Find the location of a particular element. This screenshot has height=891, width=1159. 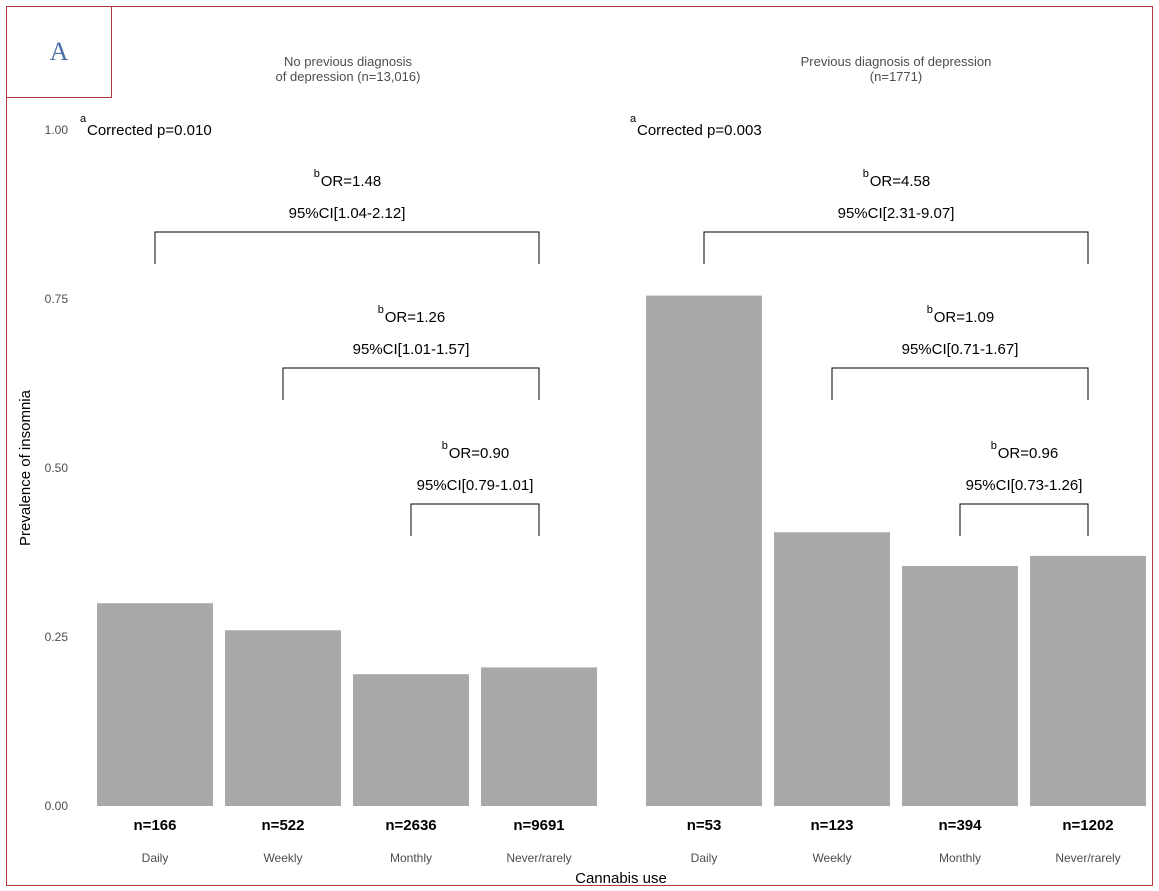

panel-label-box is located at coordinates (59, 52).